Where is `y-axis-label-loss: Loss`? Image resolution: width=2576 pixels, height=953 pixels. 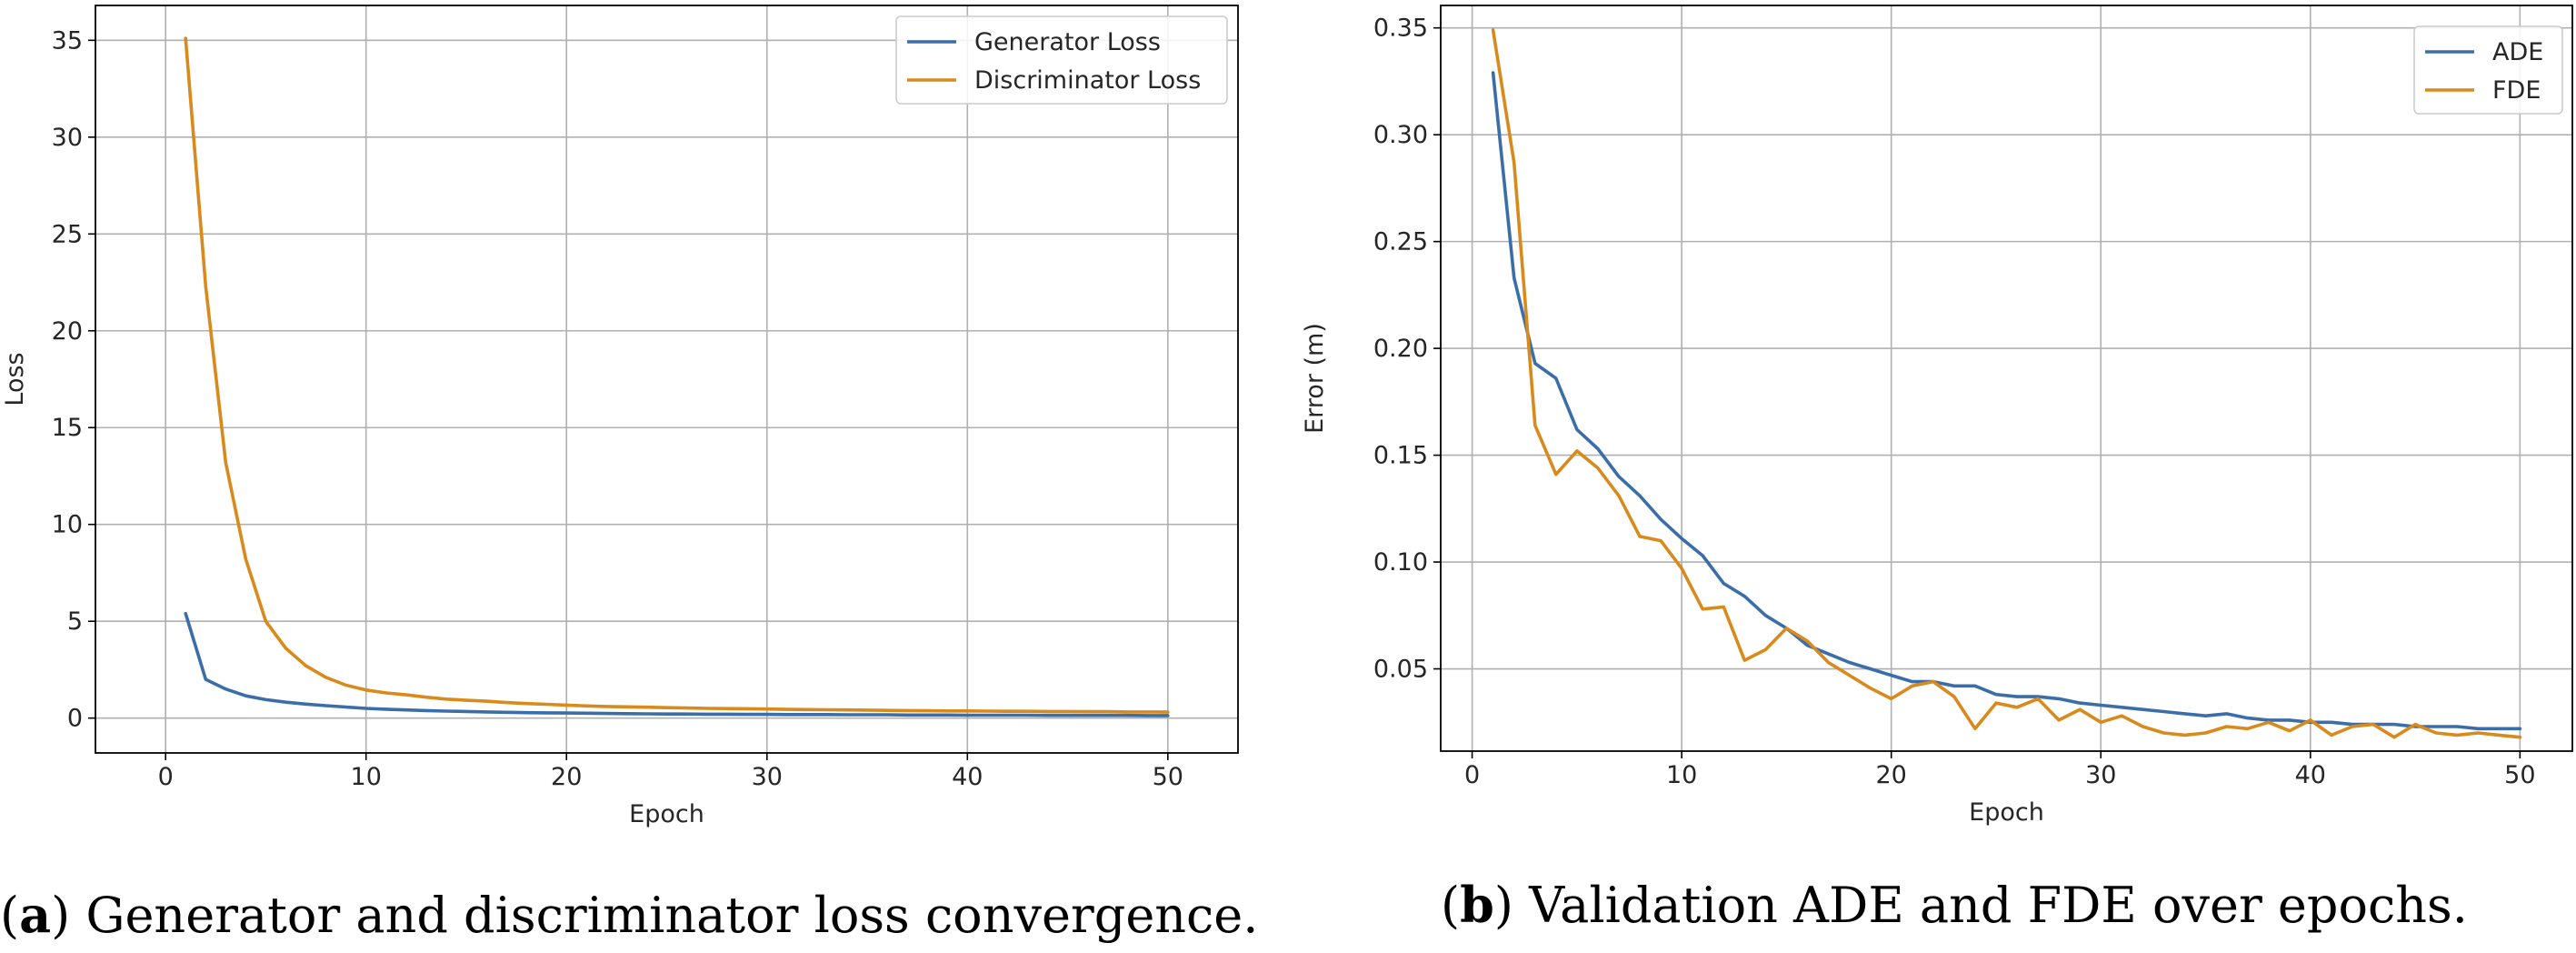 y-axis-label-loss: Loss is located at coordinates (15, 379).